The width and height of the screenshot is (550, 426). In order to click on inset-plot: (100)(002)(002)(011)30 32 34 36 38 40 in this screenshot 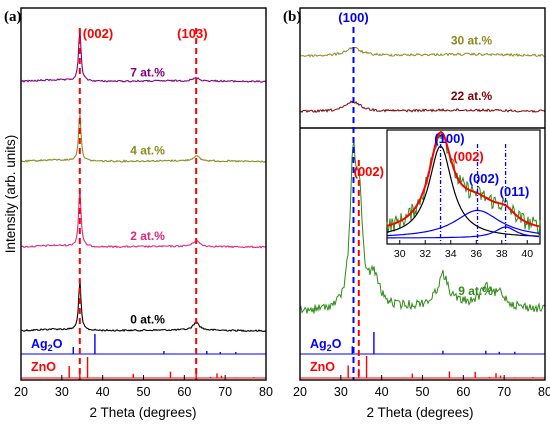, I will do `click(463, 194)`.